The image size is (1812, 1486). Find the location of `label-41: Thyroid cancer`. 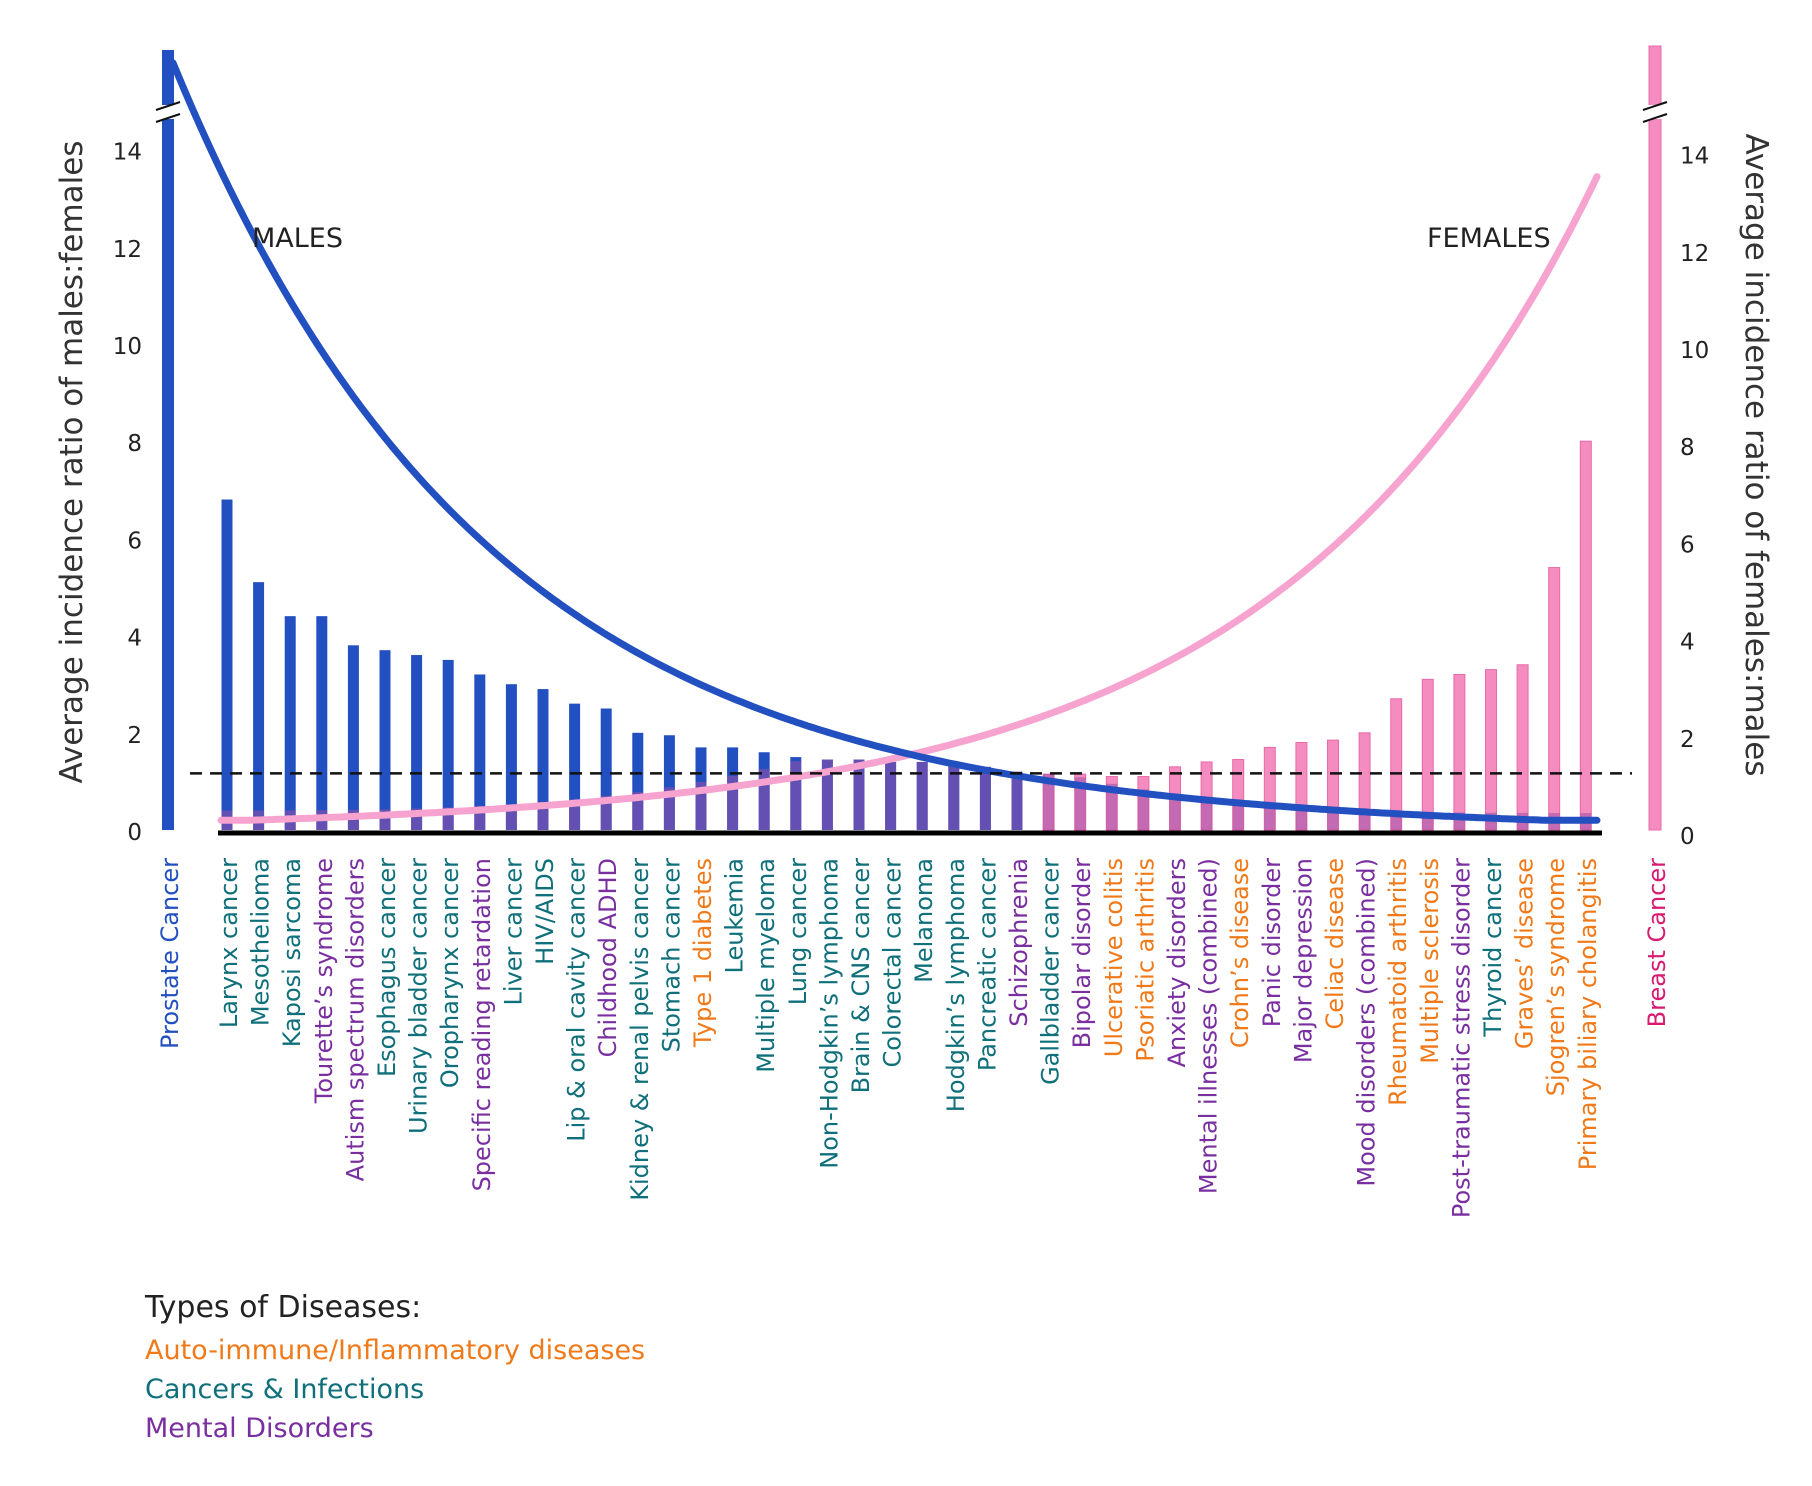

label-41: Thyroid cancer is located at coordinates (1493, 948).